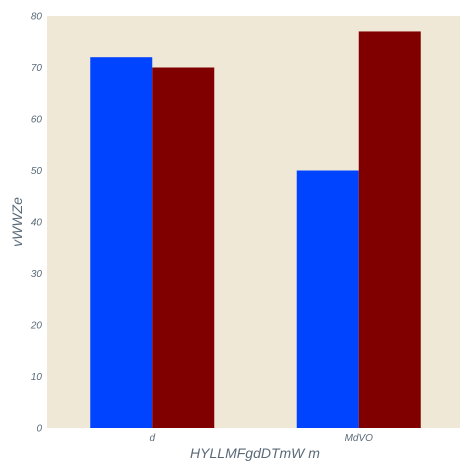  What do you see at coordinates (36, 326) in the screenshot?
I see `y-tick-label: 20` at bounding box center [36, 326].